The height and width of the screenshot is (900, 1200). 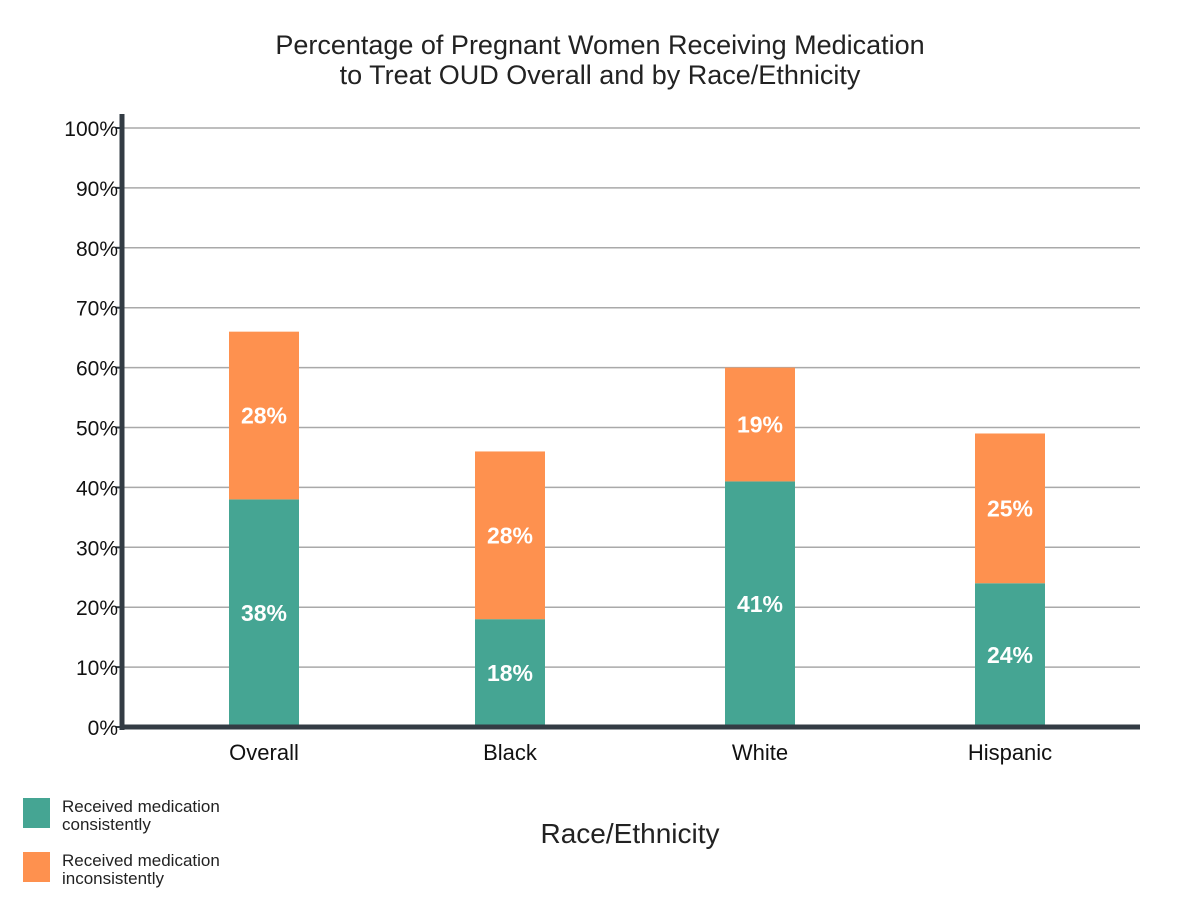 What do you see at coordinates (97, 249) in the screenshot?
I see `y-tick-label: 80%` at bounding box center [97, 249].